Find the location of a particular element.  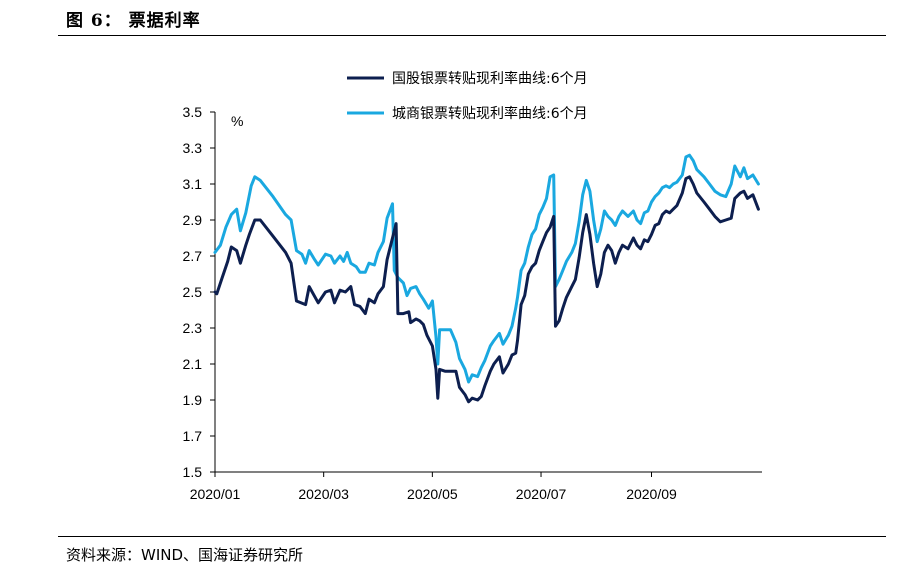

y-unit-label: % is located at coordinates (237, 121).